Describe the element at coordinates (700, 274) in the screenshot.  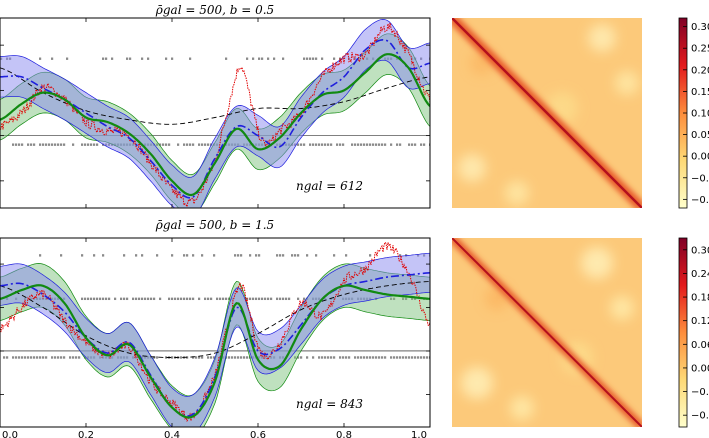
I see `colorbar-tick-label: 0.24` at that location.